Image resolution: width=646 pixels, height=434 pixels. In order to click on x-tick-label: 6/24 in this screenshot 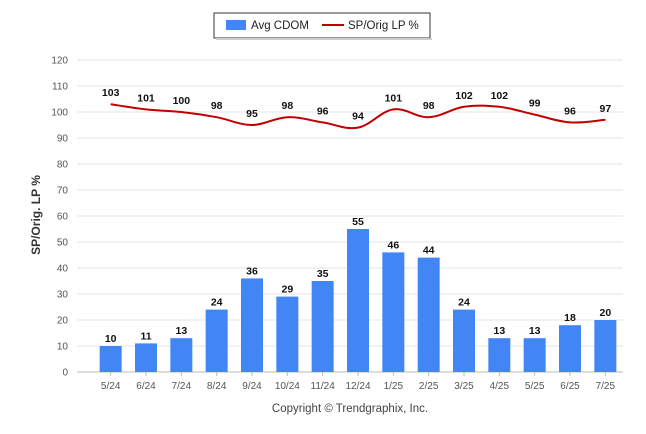, I will do `click(146, 386)`.